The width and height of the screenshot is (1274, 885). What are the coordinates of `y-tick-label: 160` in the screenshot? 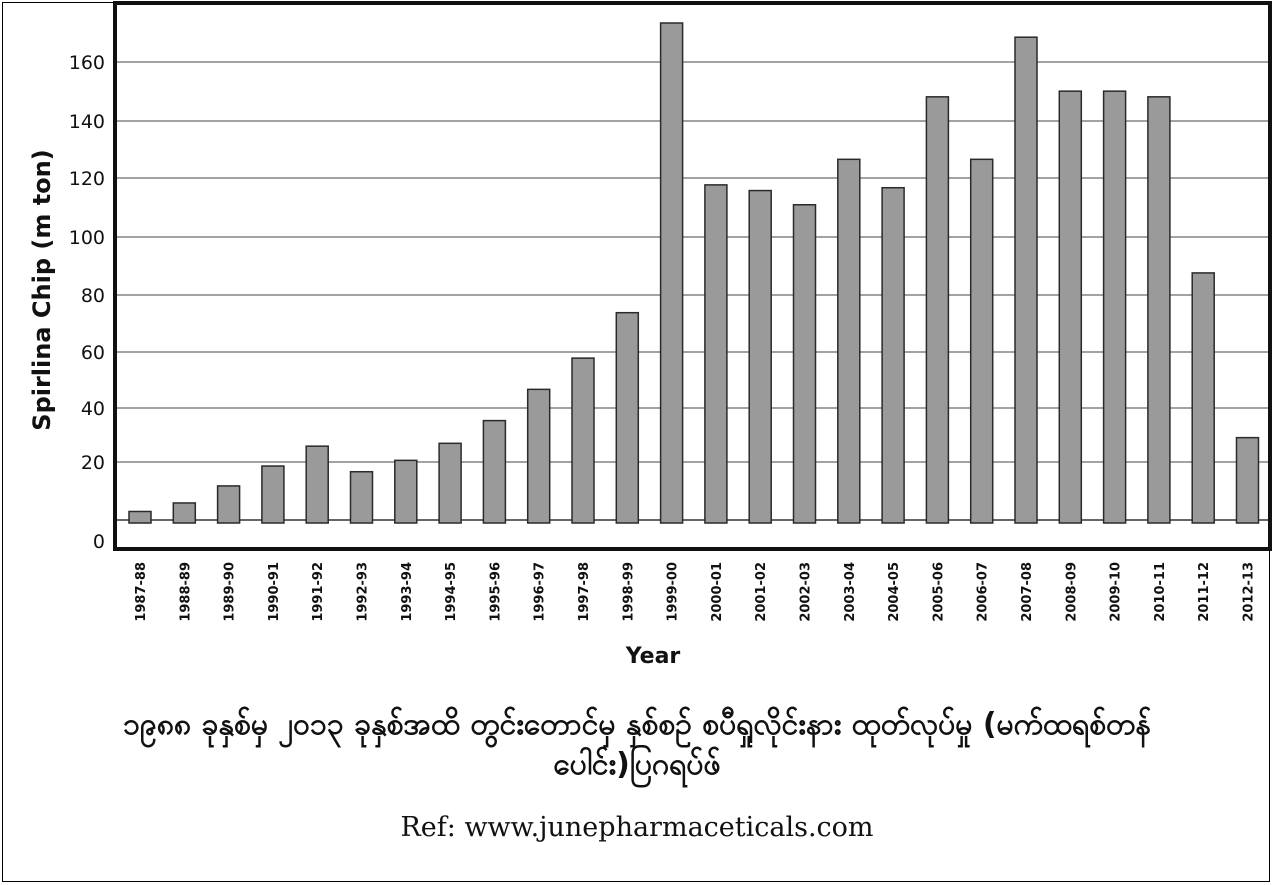 It's located at (87, 63).